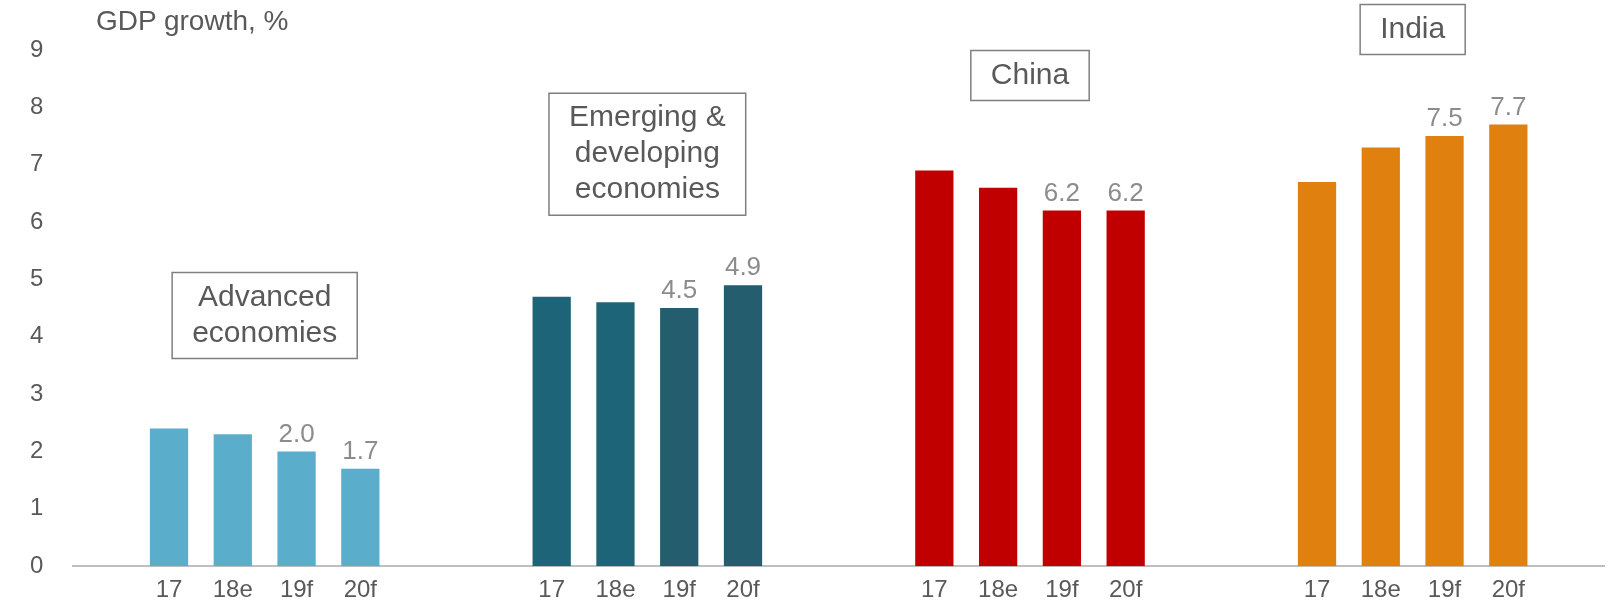 The width and height of the screenshot is (1614, 615). I want to click on y-tick-label: 4, so click(36, 335).